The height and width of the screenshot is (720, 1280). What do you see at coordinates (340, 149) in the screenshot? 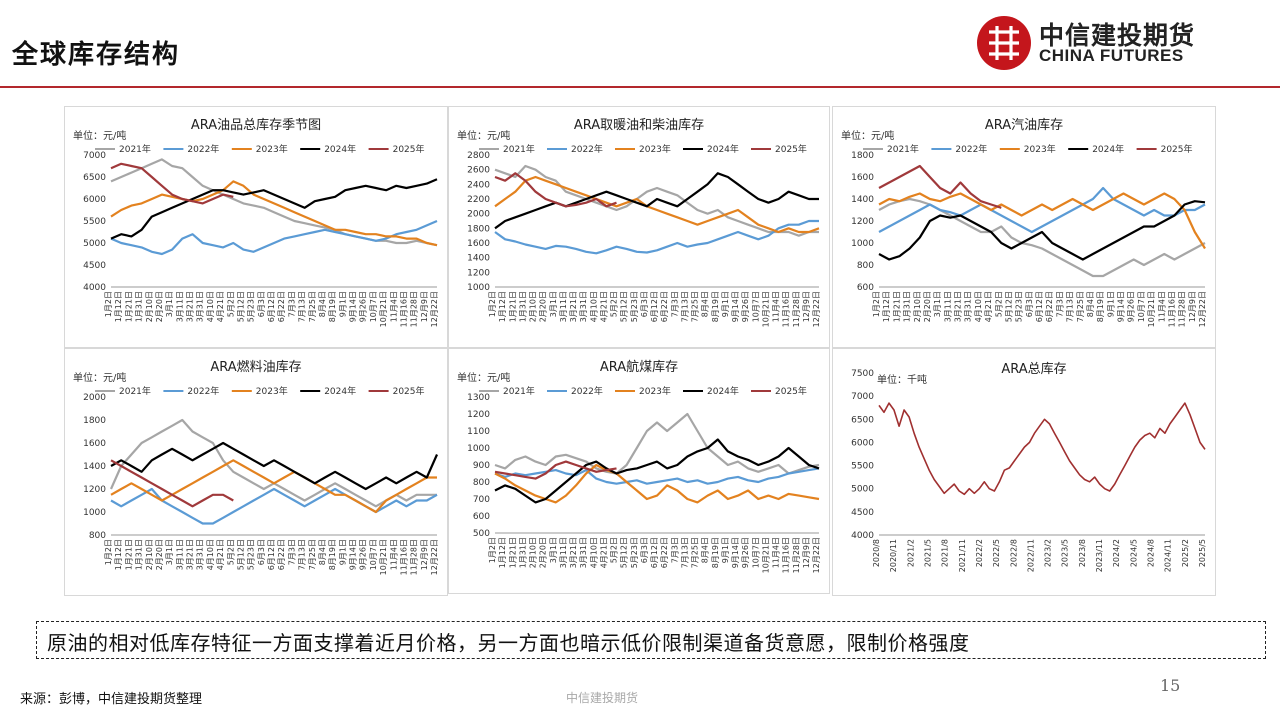
I see `legend-label: 2024年` at bounding box center [340, 149].